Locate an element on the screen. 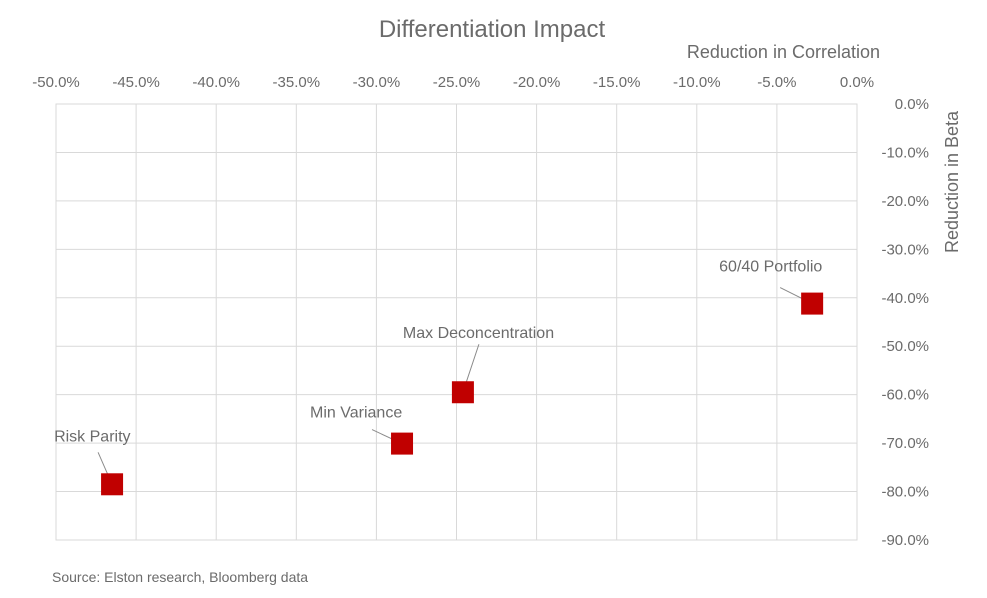 This screenshot has width=987, height=598. y-tick-label: -30.0% is located at coordinates (905, 249).